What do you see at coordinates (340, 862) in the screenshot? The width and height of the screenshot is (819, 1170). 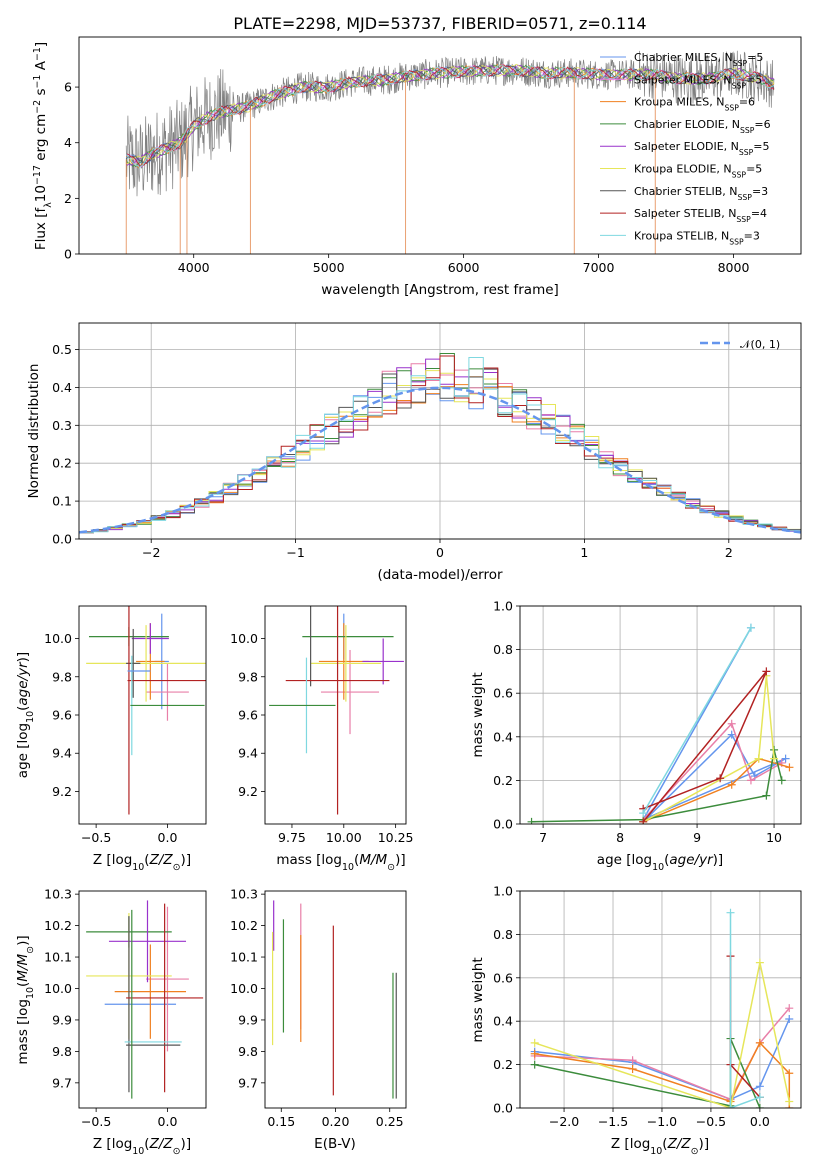 I see `x-axis-label: mass [log10(M/M⊙)]` at bounding box center [340, 862].